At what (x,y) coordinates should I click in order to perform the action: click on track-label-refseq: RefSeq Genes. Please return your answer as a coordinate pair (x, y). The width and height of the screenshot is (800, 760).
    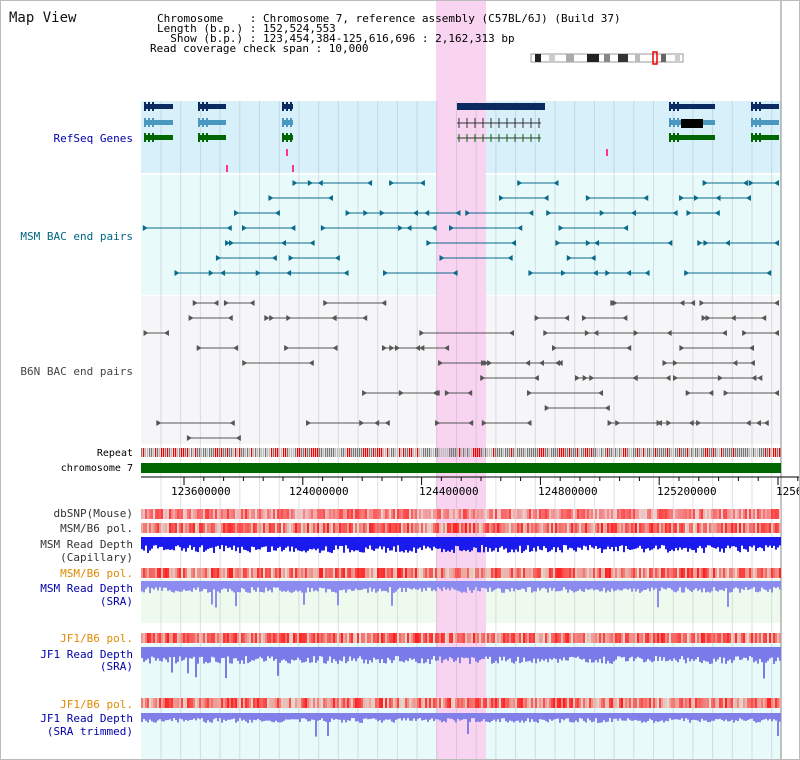
    Looking at the image, I should click on (93, 138).